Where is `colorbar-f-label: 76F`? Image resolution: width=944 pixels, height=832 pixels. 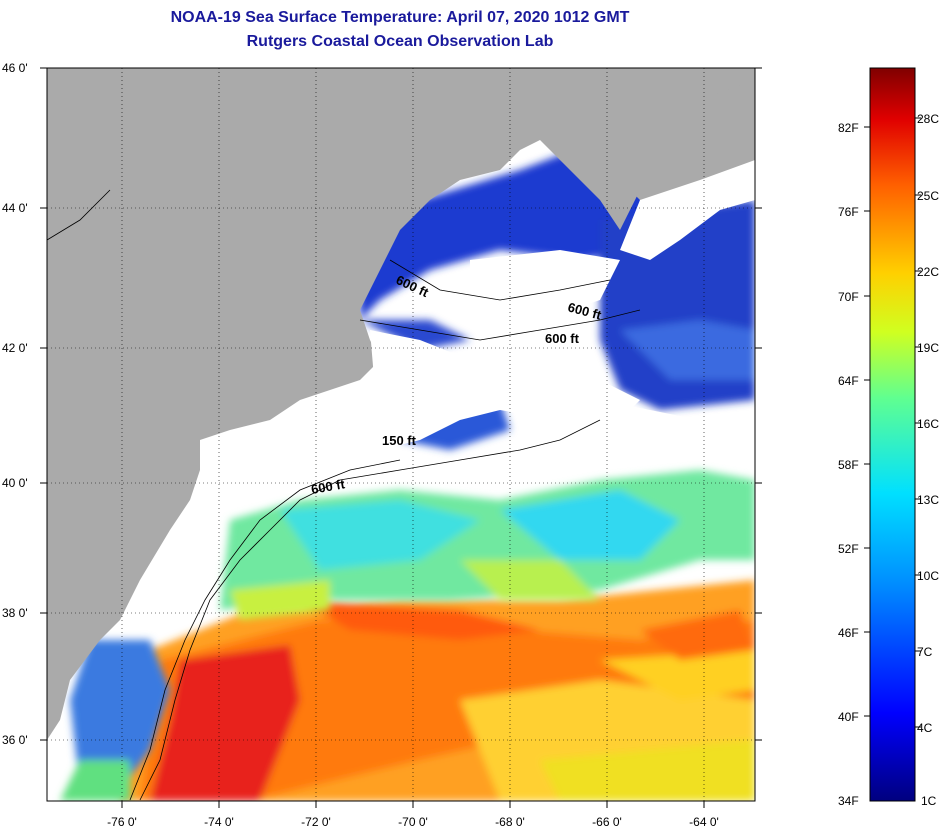
colorbar-f-label: 76F is located at coordinates (848, 212).